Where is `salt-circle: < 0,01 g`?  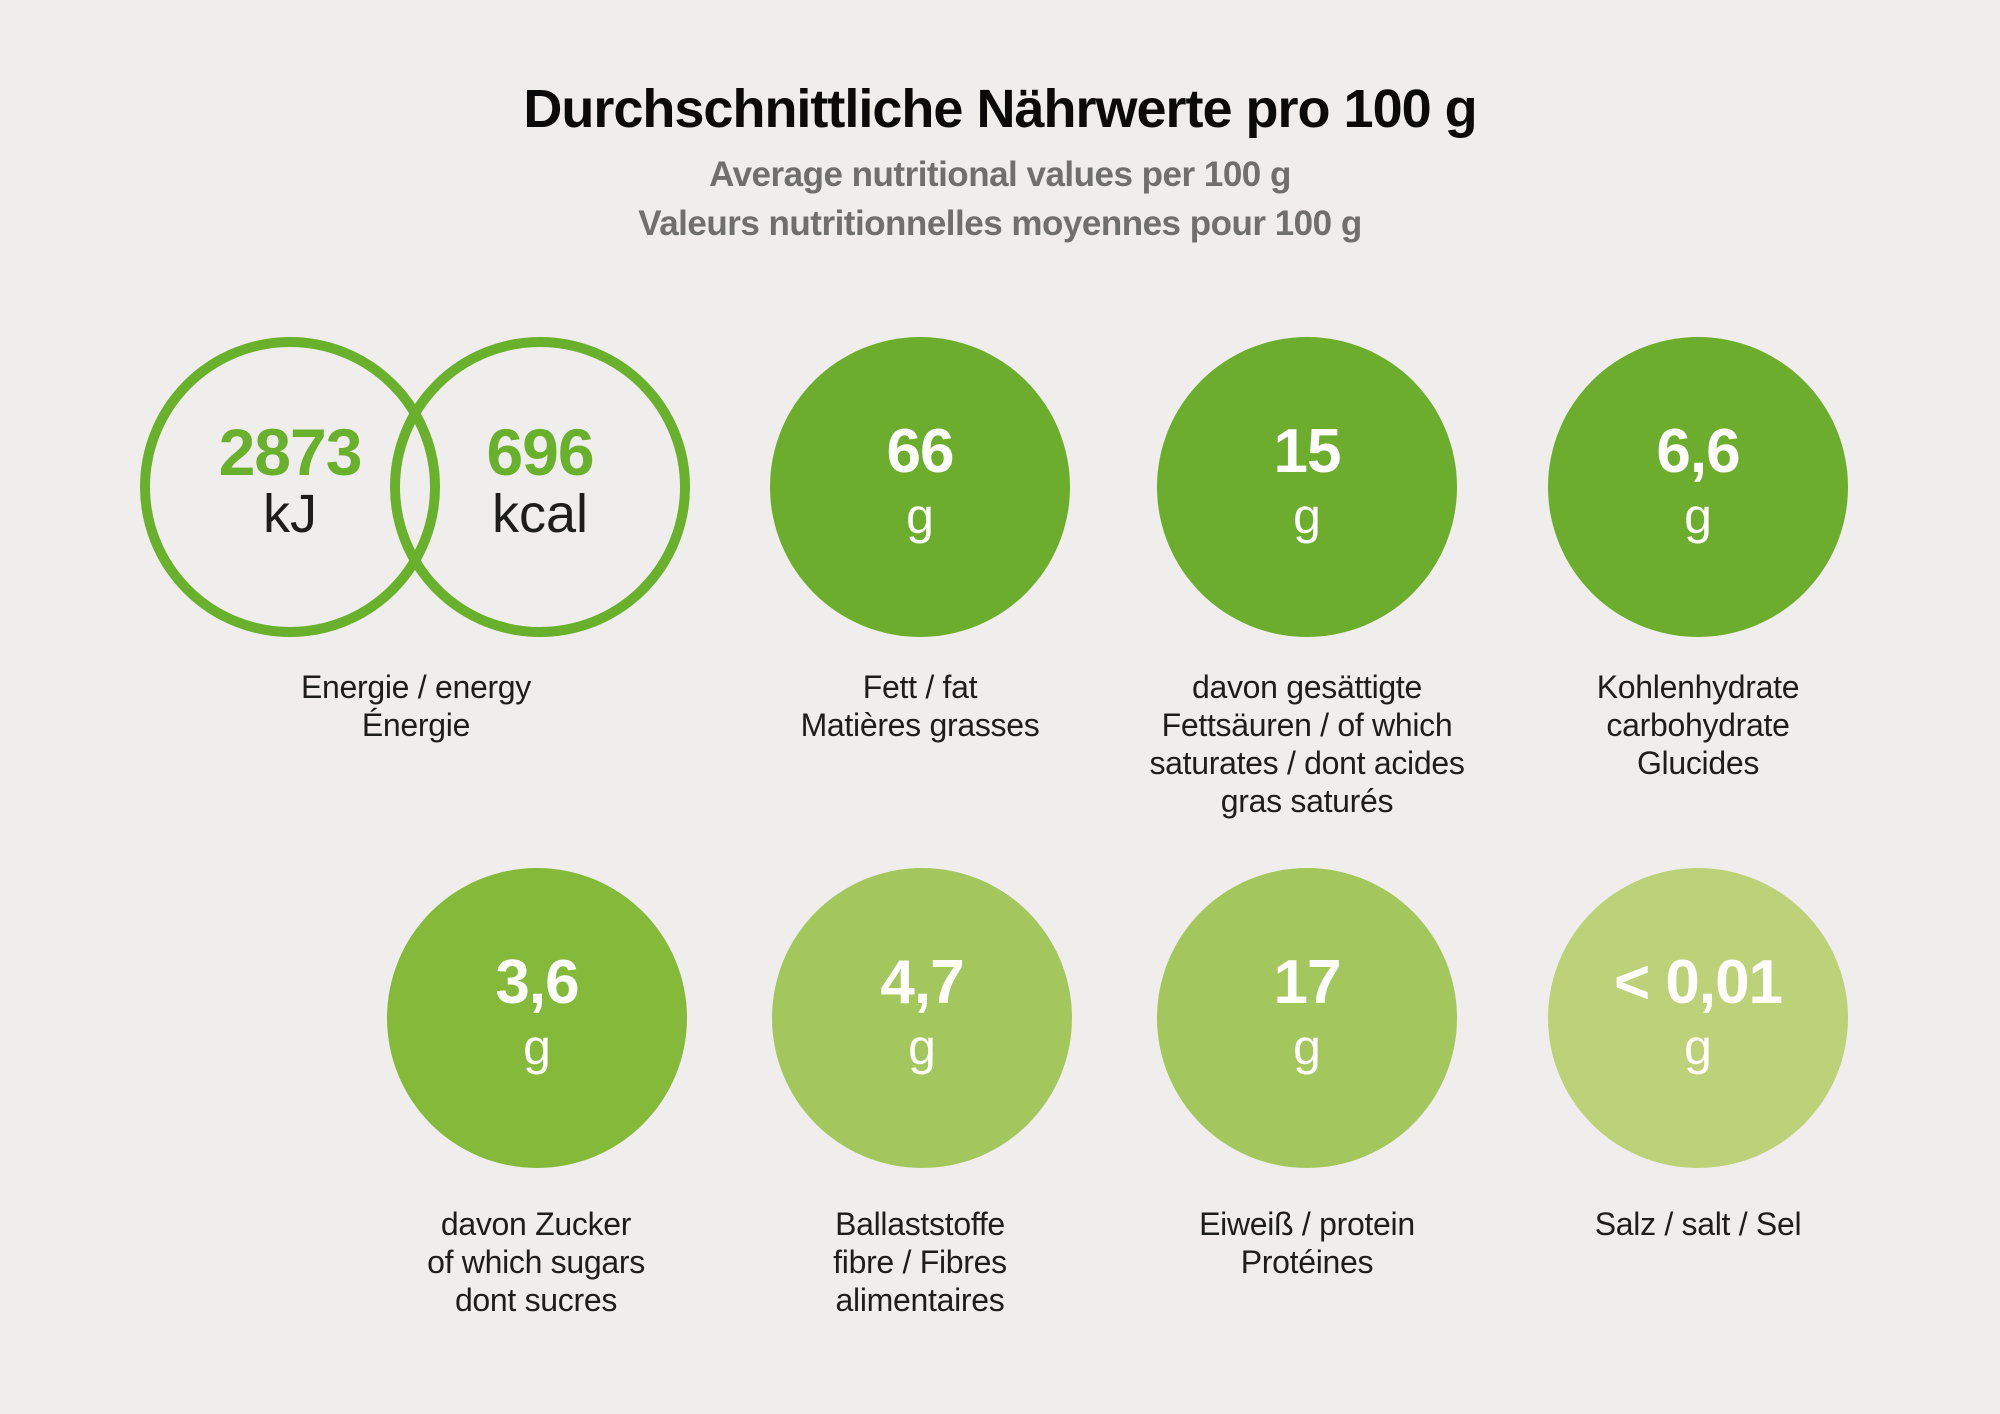 salt-circle: < 0,01 g is located at coordinates (1698, 1018).